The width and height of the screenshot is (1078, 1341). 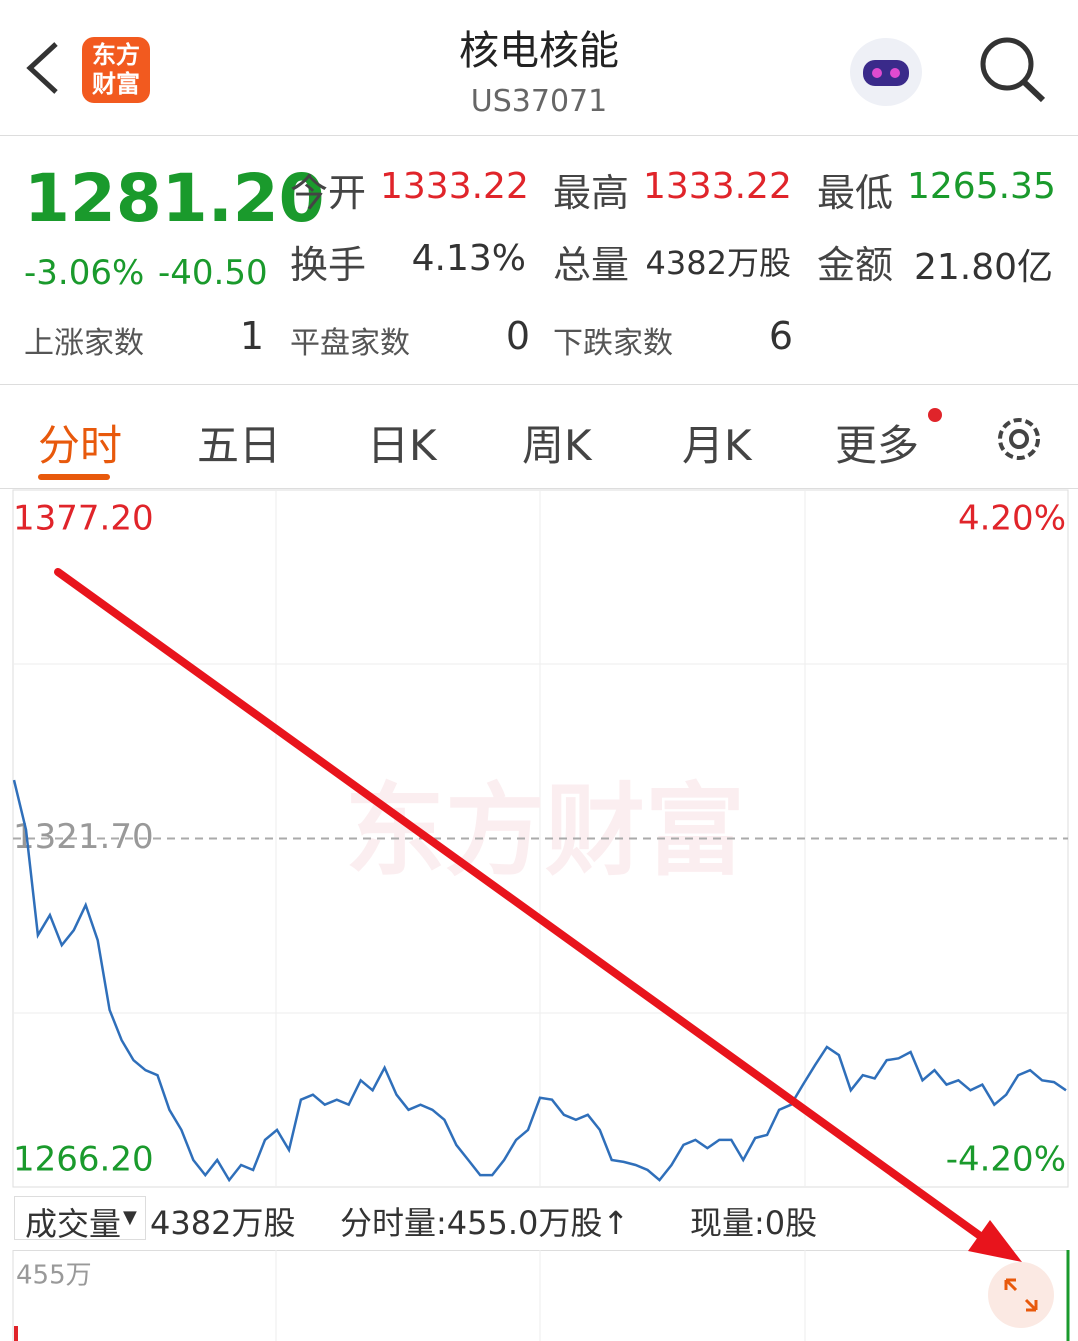 What do you see at coordinates (886, 70) in the screenshot?
I see `assistant-avatar` at bounding box center [886, 70].